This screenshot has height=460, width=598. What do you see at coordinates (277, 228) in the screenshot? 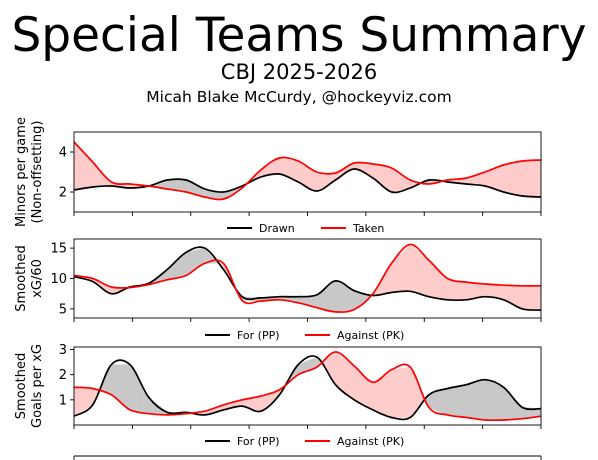
I see `legend-label: Drawn` at bounding box center [277, 228].